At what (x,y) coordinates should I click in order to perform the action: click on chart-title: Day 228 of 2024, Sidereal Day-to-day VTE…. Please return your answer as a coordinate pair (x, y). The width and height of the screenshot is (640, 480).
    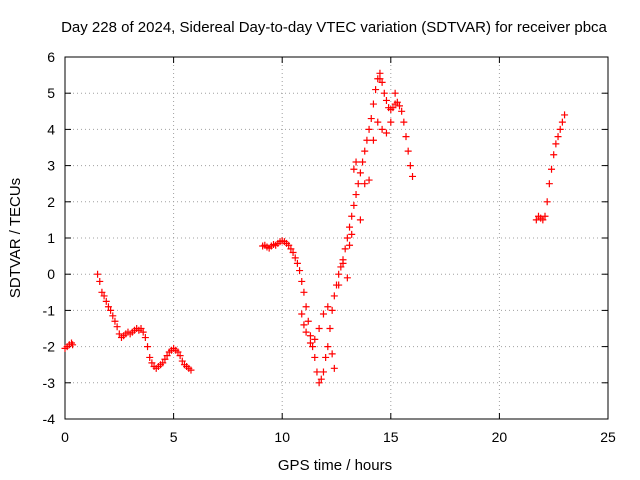
    Looking at the image, I should click on (334, 27).